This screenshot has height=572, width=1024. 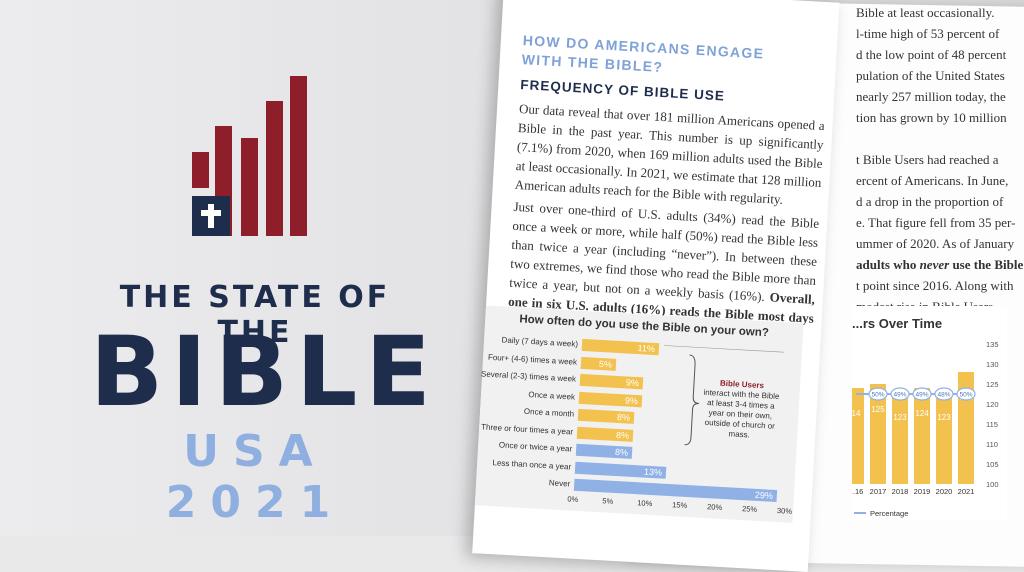 What do you see at coordinates (930, 201) in the screenshot?
I see `back-line: d a drop in the proportion of` at bounding box center [930, 201].